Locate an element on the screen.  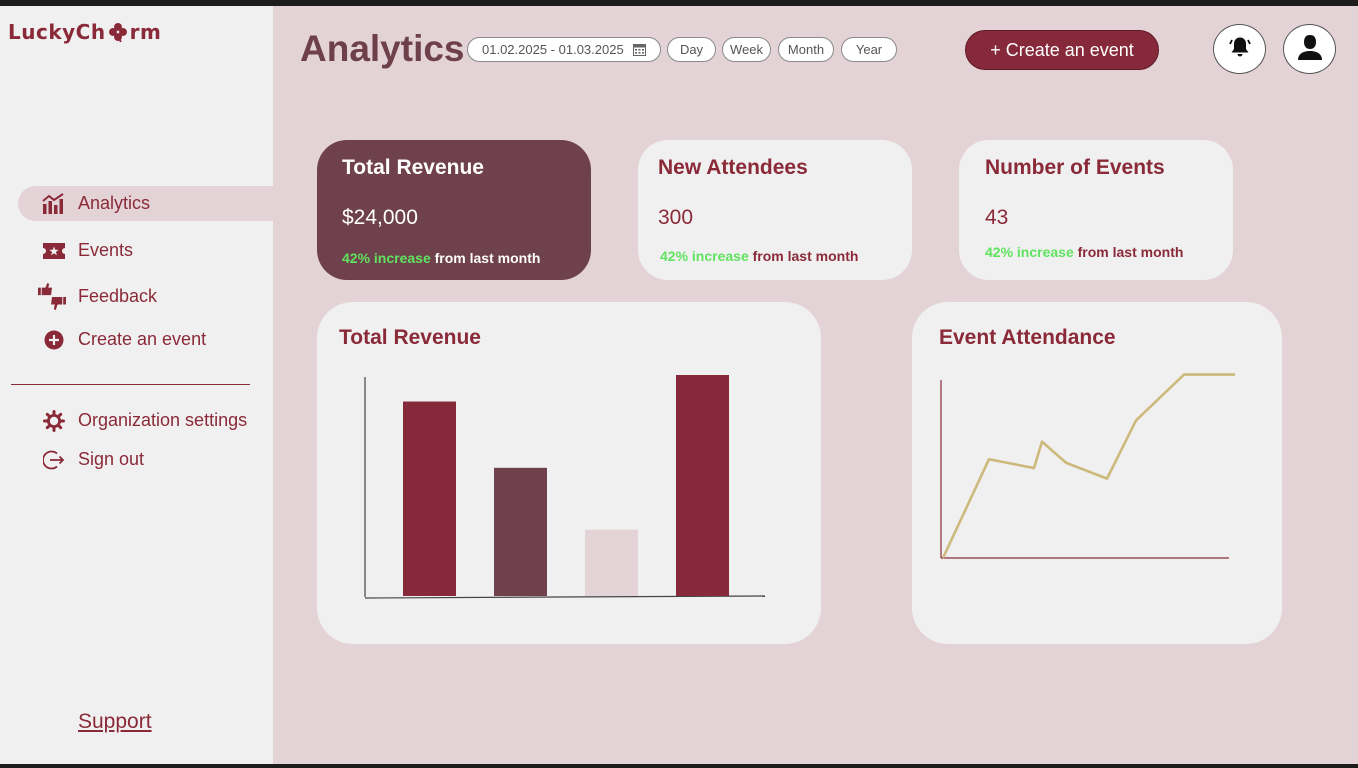
stat-value: 300 is located at coordinates (676, 217).